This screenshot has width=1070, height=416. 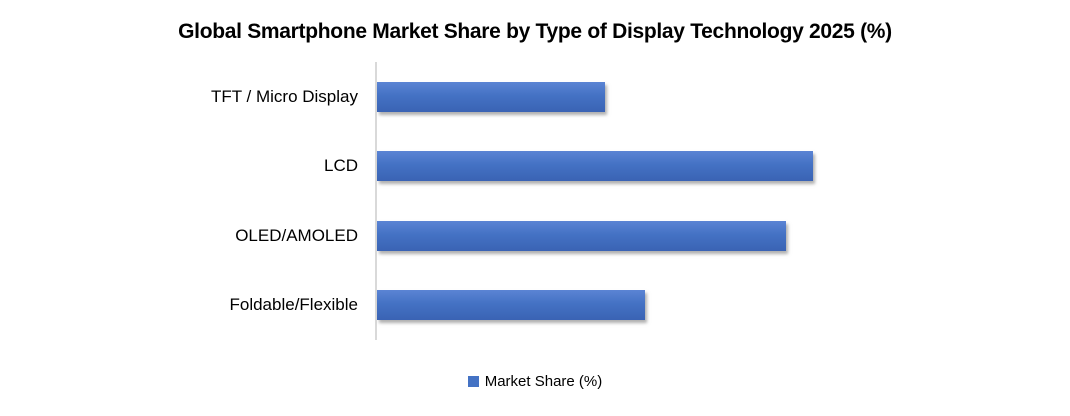 What do you see at coordinates (340, 166) in the screenshot?
I see `category-label: LCD` at bounding box center [340, 166].